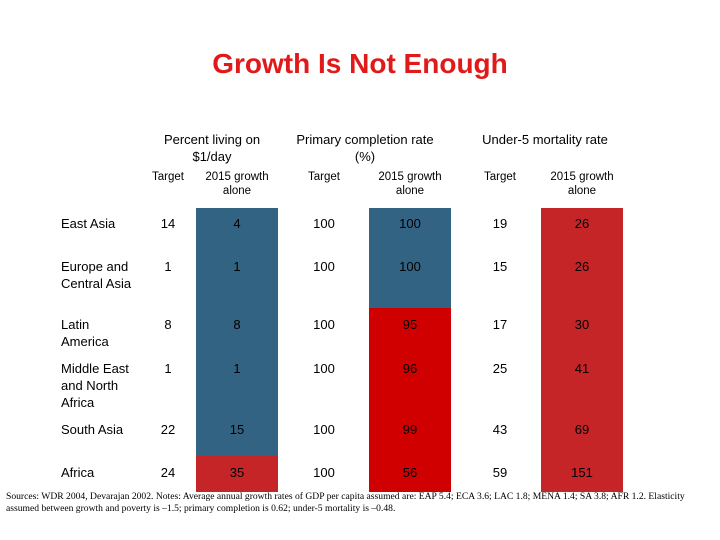  Describe the element at coordinates (360, 63) in the screenshot. I see `slide-title: Growth Is Not Enough` at that location.